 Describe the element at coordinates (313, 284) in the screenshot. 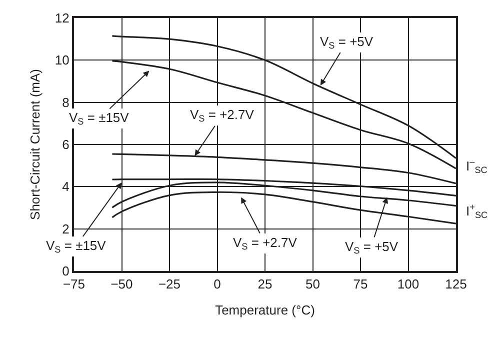

I see `x-tick-label: 50` at that location.